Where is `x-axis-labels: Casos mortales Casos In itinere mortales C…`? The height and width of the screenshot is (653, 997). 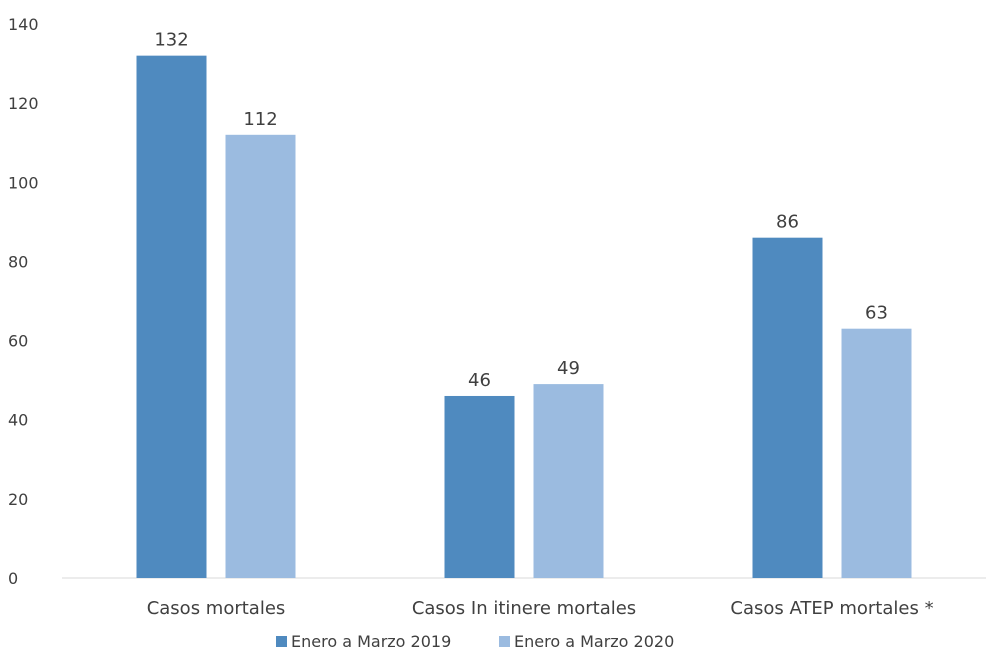 x-axis-labels: Casos mortales Casos In itinere mortales C… is located at coordinates (540, 608).